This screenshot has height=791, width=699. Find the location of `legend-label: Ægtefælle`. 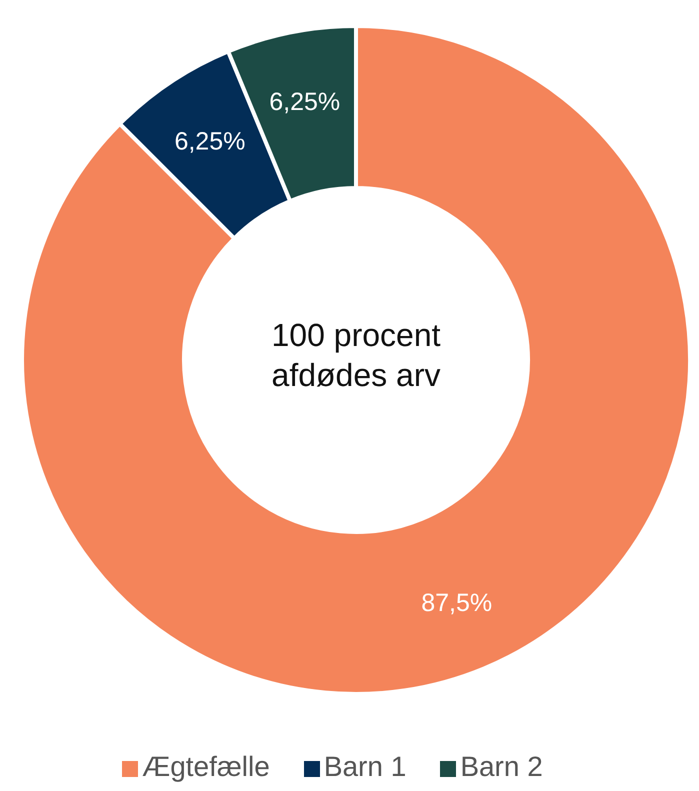

legend-label: Ægtefælle is located at coordinates (206, 766).